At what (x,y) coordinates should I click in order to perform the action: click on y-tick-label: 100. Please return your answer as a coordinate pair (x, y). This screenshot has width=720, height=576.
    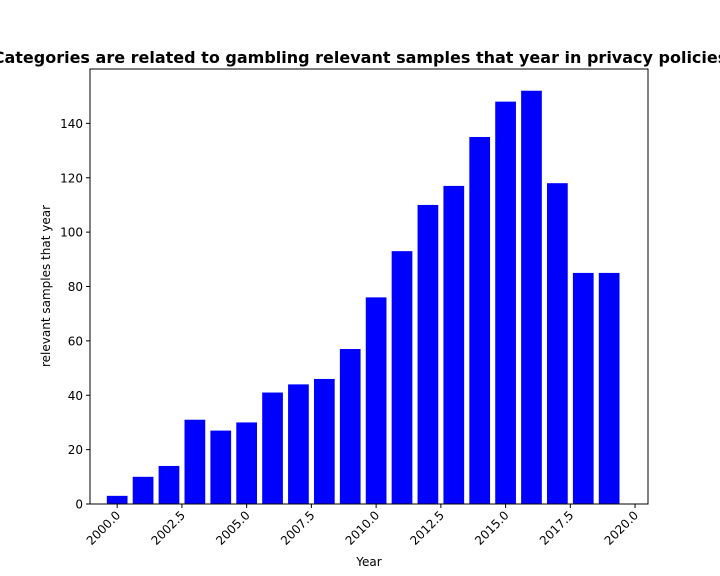
    Looking at the image, I should click on (71, 233).